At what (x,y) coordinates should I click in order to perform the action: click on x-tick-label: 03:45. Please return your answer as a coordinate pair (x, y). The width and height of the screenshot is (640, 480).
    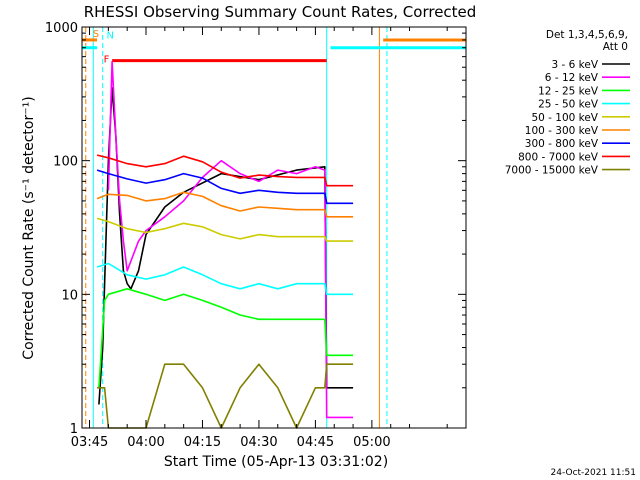
    Looking at the image, I should click on (89, 442).